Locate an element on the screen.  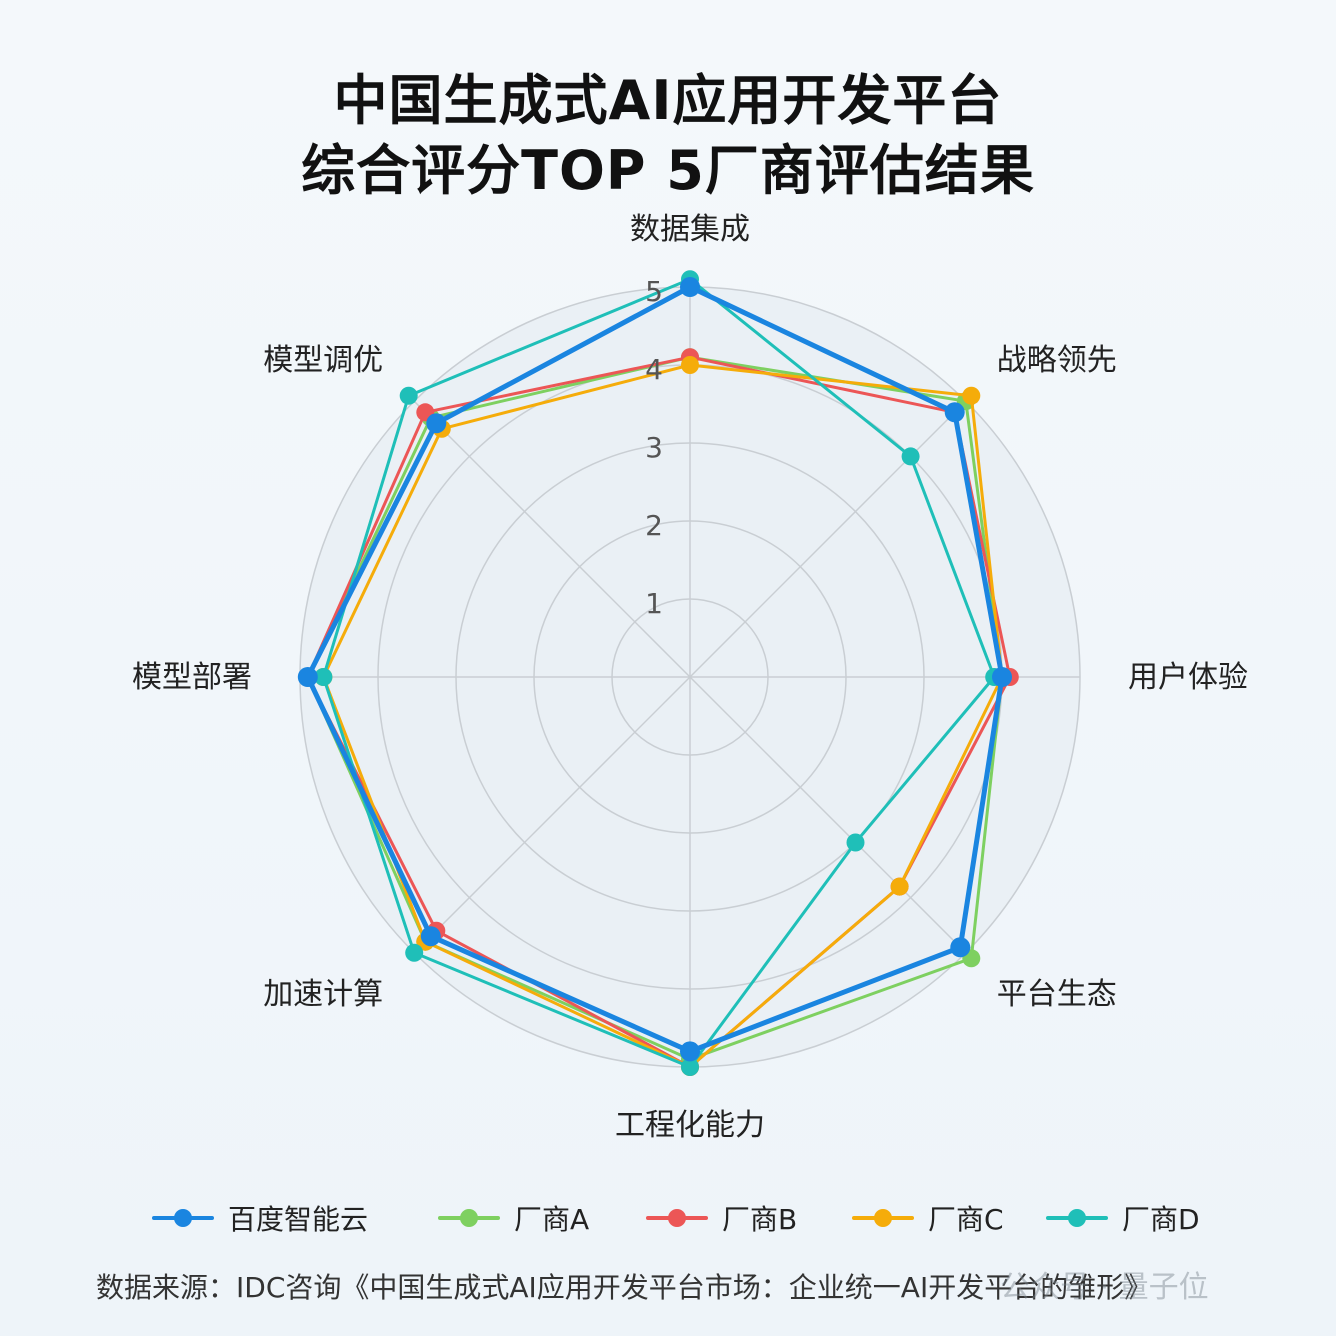
legend-label: 百度智能云 is located at coordinates (298, 1219).